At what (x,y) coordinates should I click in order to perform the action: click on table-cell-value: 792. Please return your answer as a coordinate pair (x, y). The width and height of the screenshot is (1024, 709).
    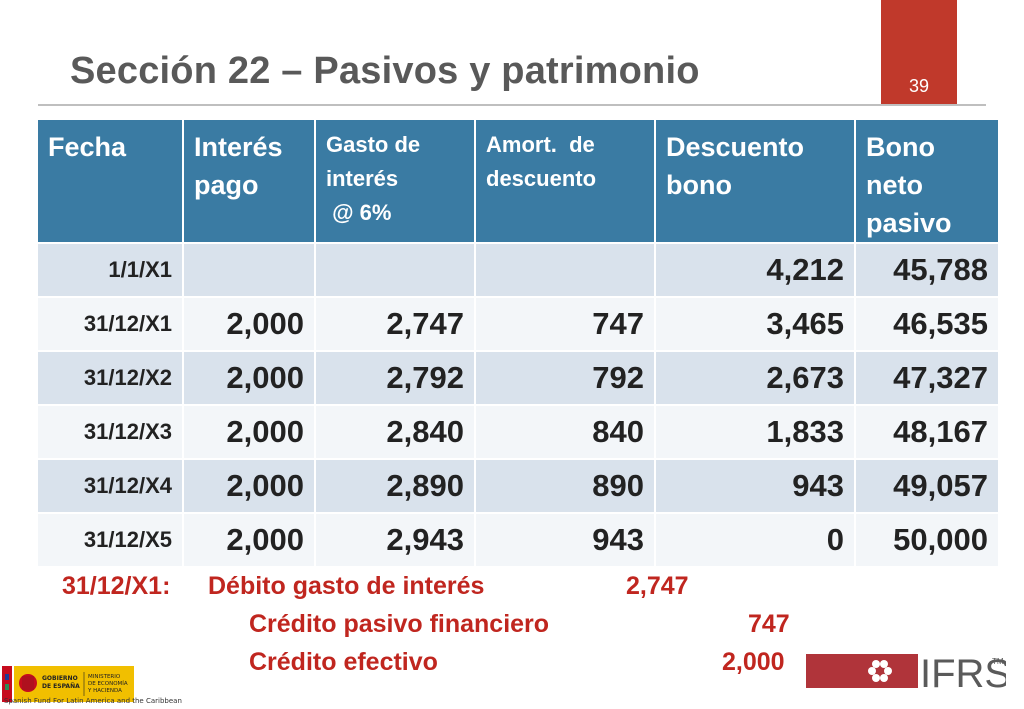
    Looking at the image, I should click on (565, 378).